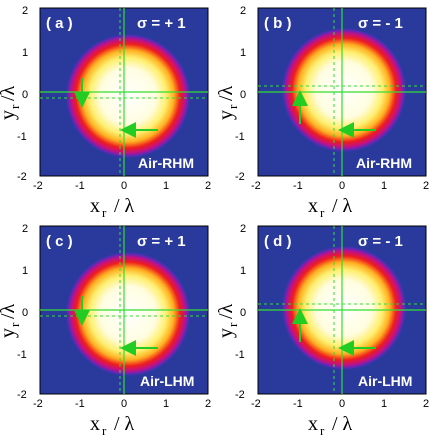  Describe the element at coordinates (22, 203) in the screenshot. I see `y-ticks-left: 2 1 0 -1 -2 2 1 0 -1 -2` at that location.